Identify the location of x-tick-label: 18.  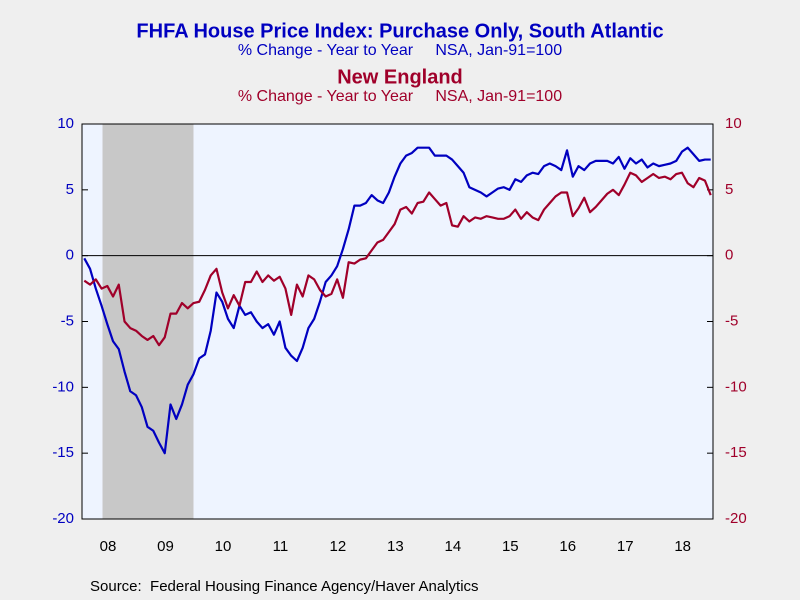
(682, 546).